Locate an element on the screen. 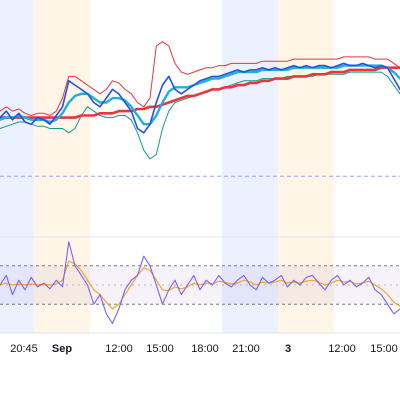 The width and height of the screenshot is (400, 400). time-axis-tick-label: 20:45 is located at coordinates (24, 349).